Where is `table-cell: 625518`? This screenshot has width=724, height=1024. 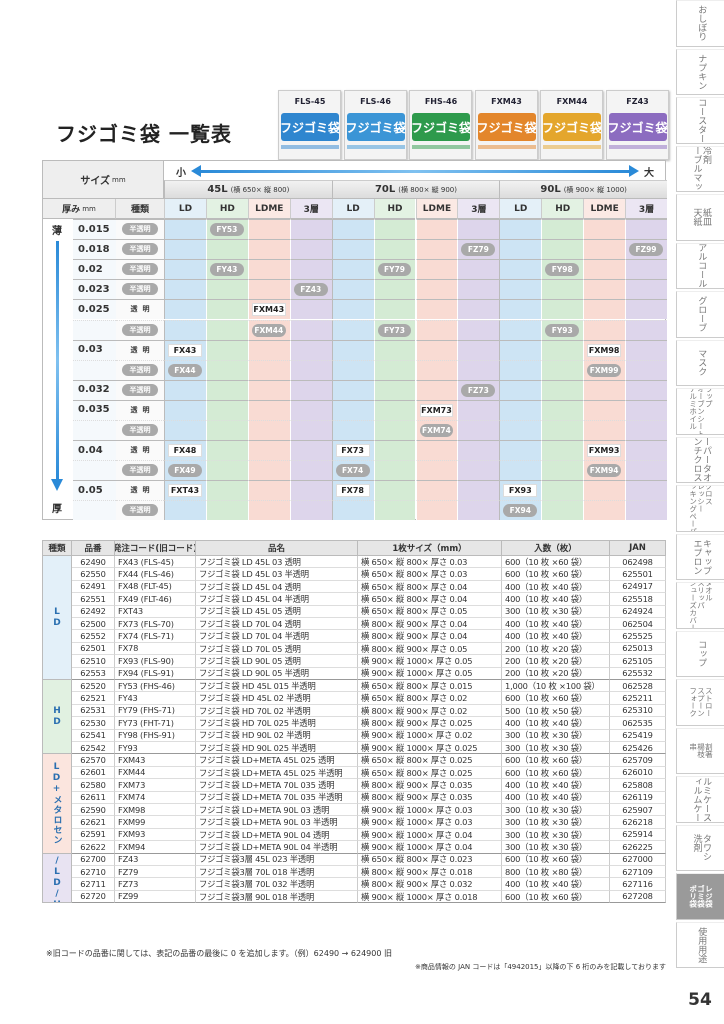
table-cell: 625518 is located at coordinates (638, 599).